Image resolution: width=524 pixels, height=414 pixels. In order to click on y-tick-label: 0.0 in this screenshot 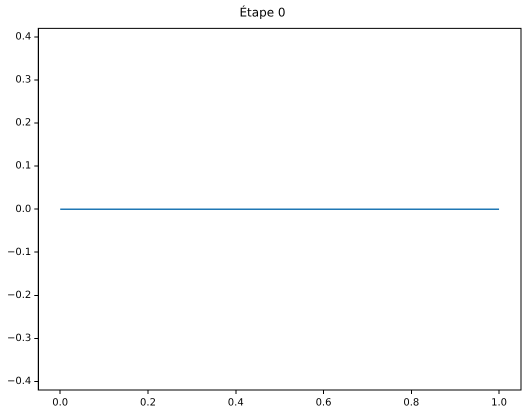, I will do `click(23, 209)`.